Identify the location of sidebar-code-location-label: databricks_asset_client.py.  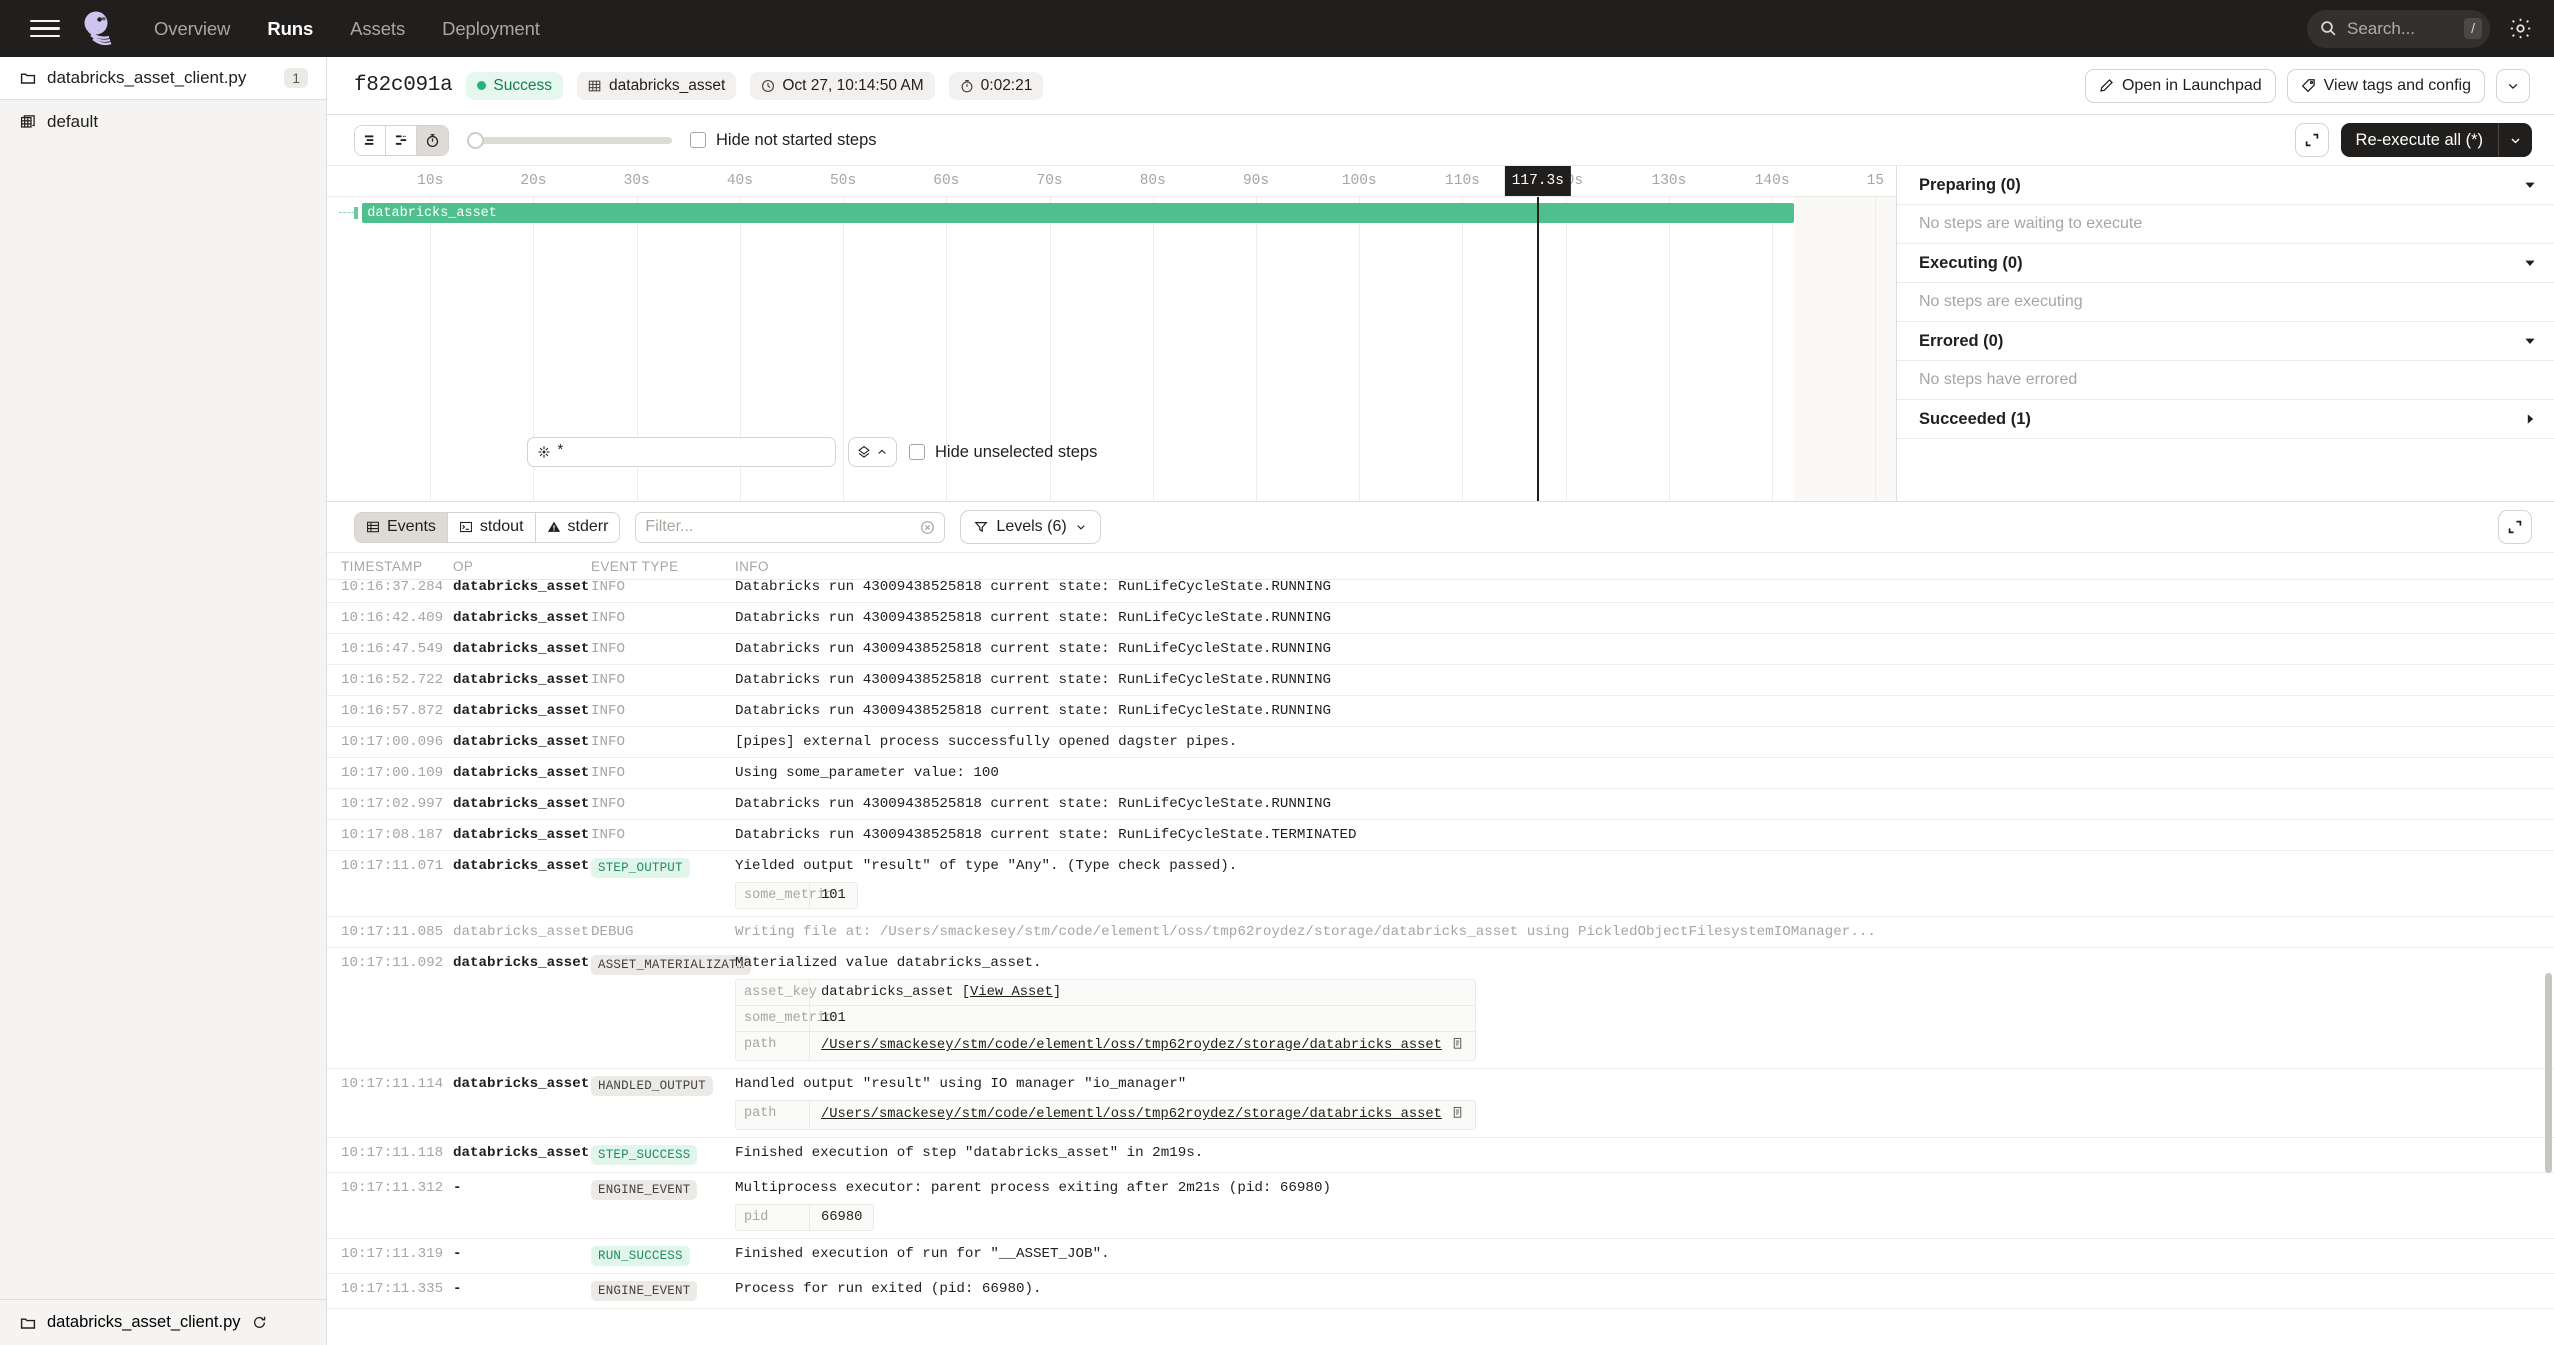
(147, 77).